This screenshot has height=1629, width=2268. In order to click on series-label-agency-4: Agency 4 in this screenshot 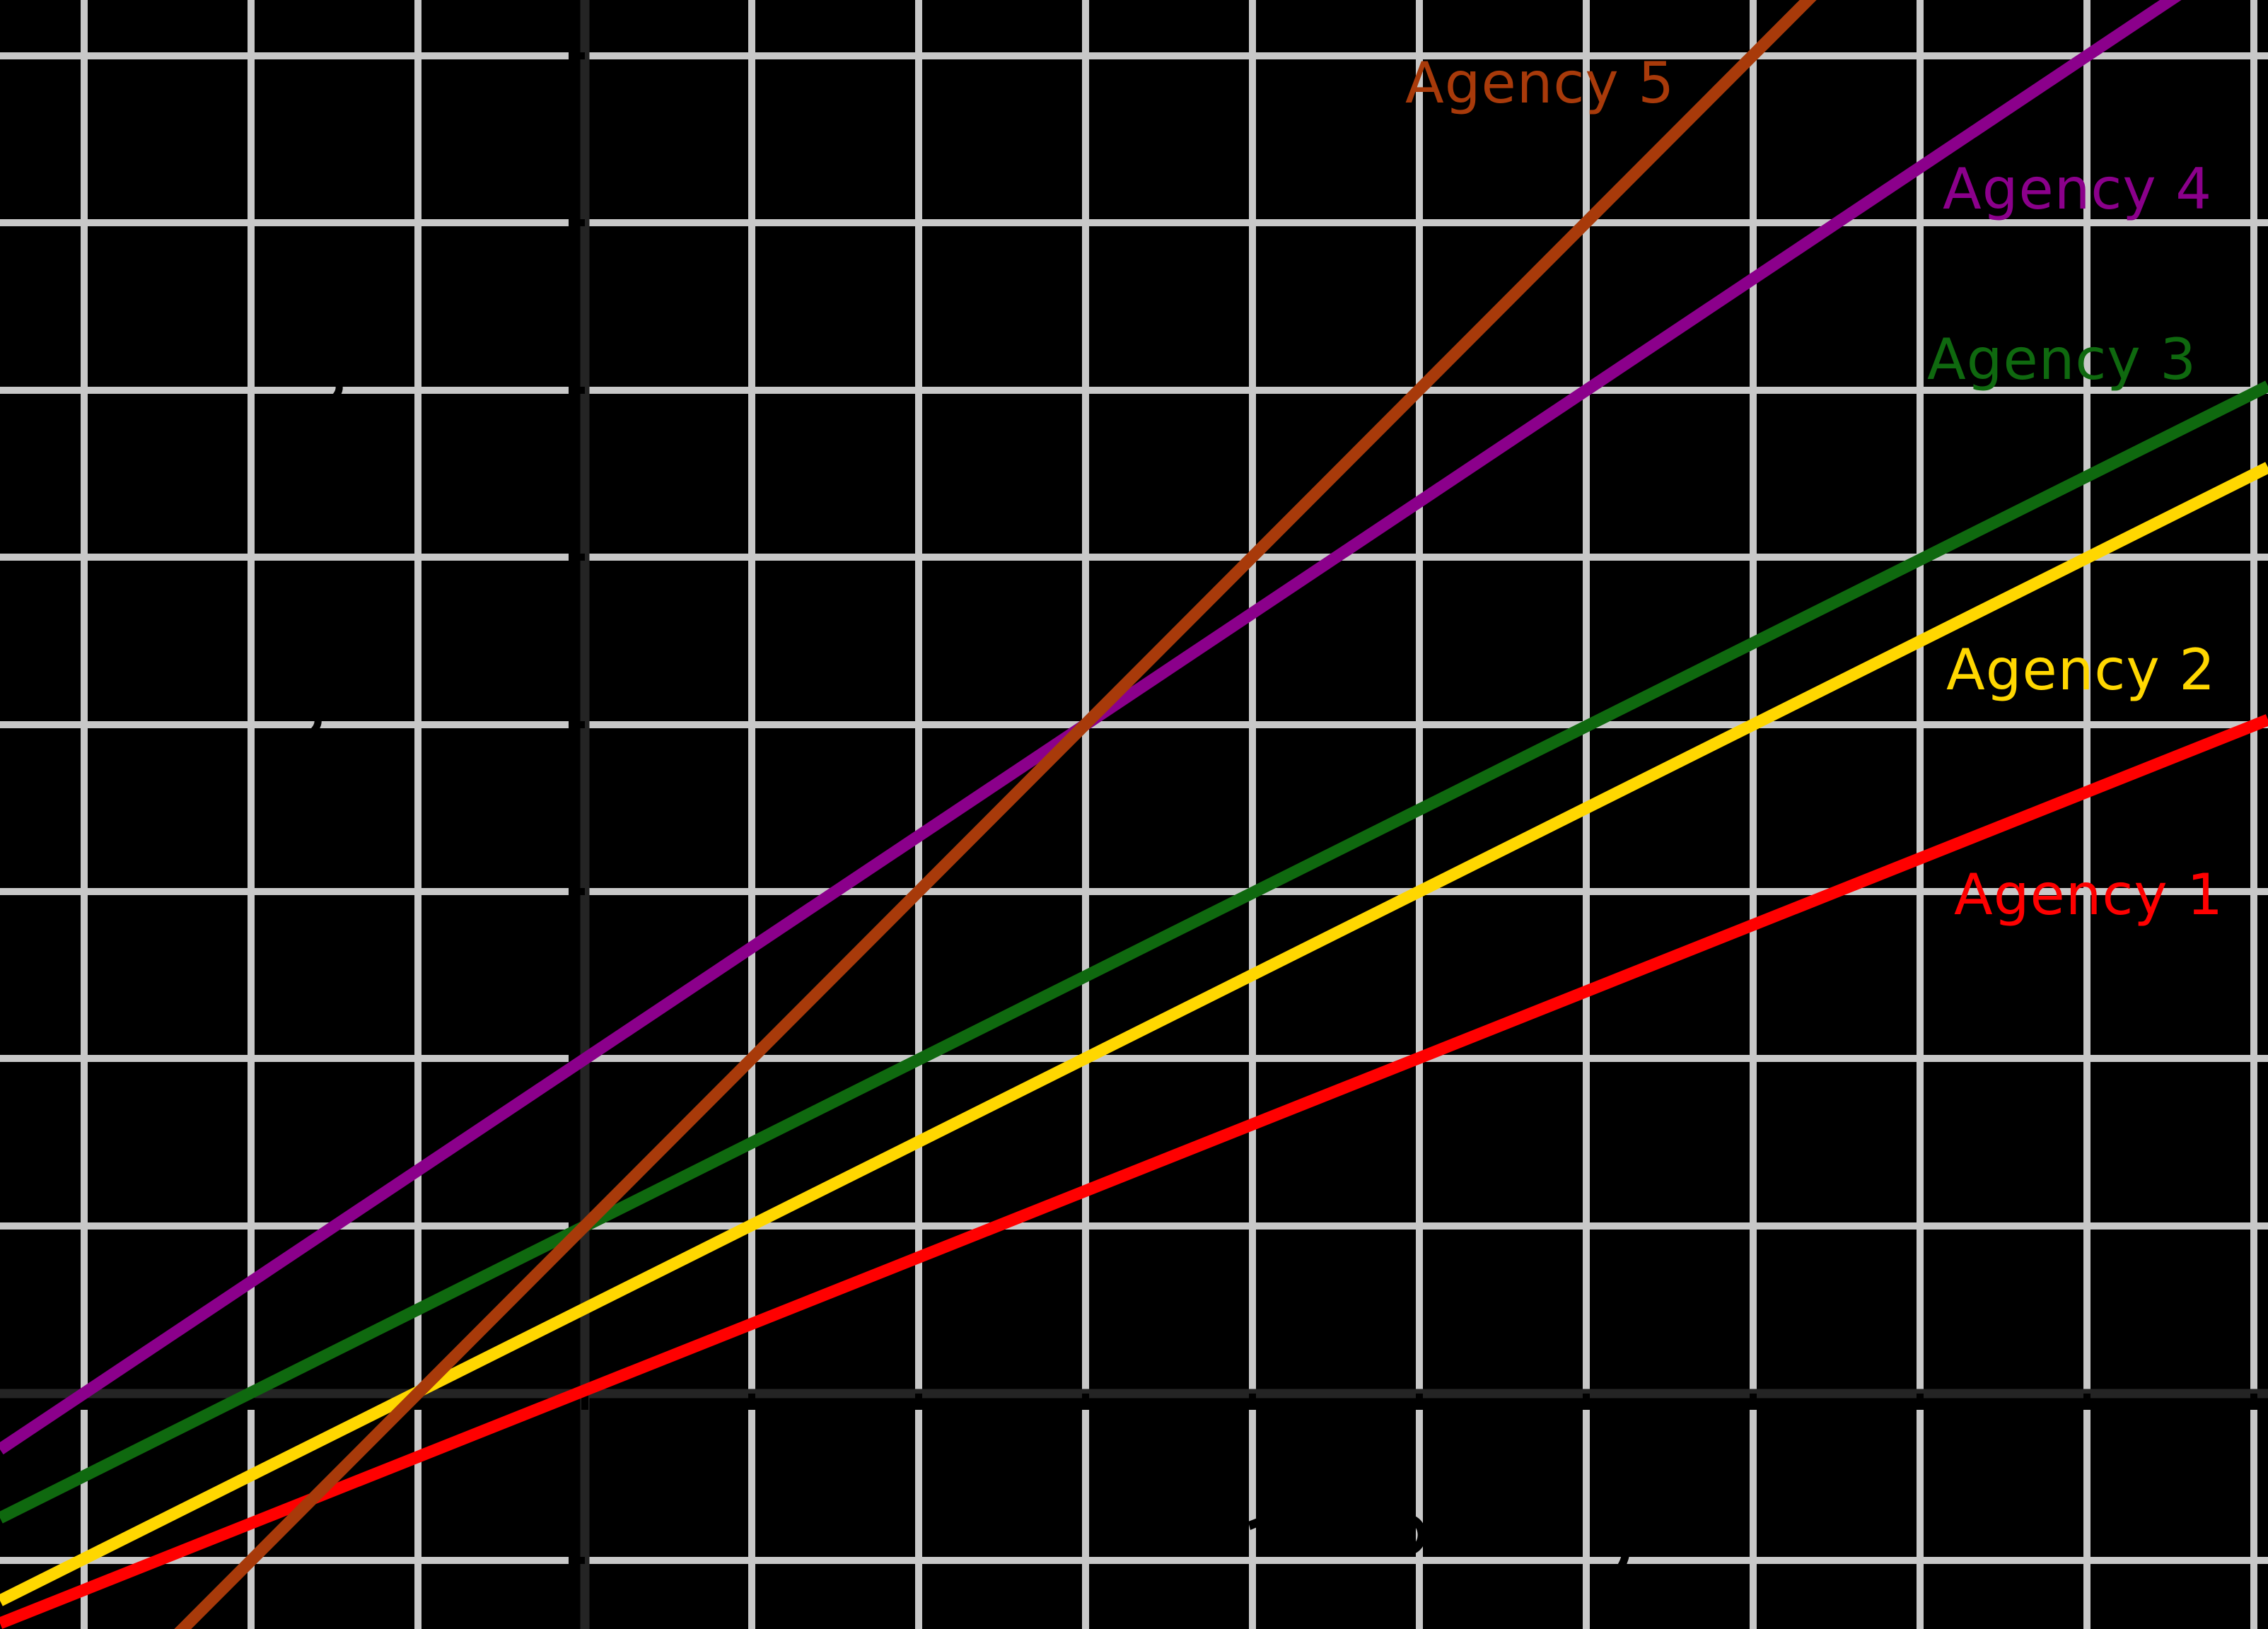, I will do `click(2078, 189)`.